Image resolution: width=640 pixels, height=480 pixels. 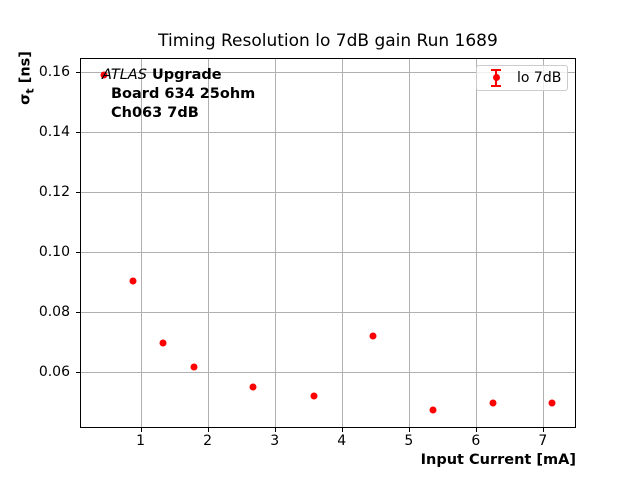 I want to click on x-tick-label: 3, so click(x=275, y=440).